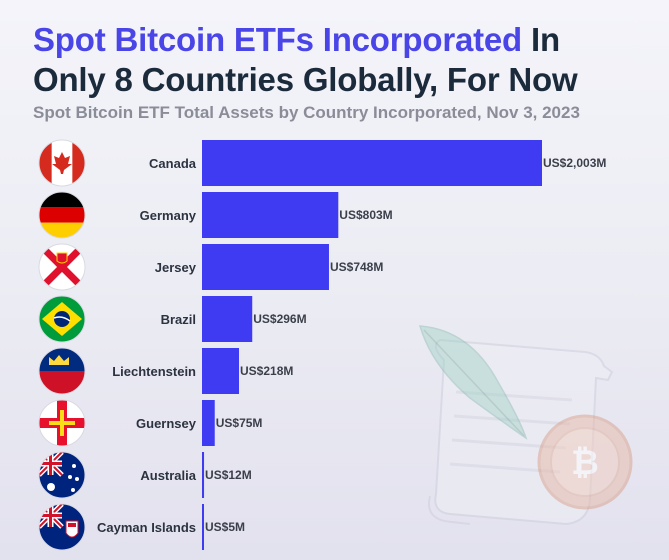 This screenshot has height=560, width=669. I want to click on cayman-islands-flag-icon, so click(62, 527).